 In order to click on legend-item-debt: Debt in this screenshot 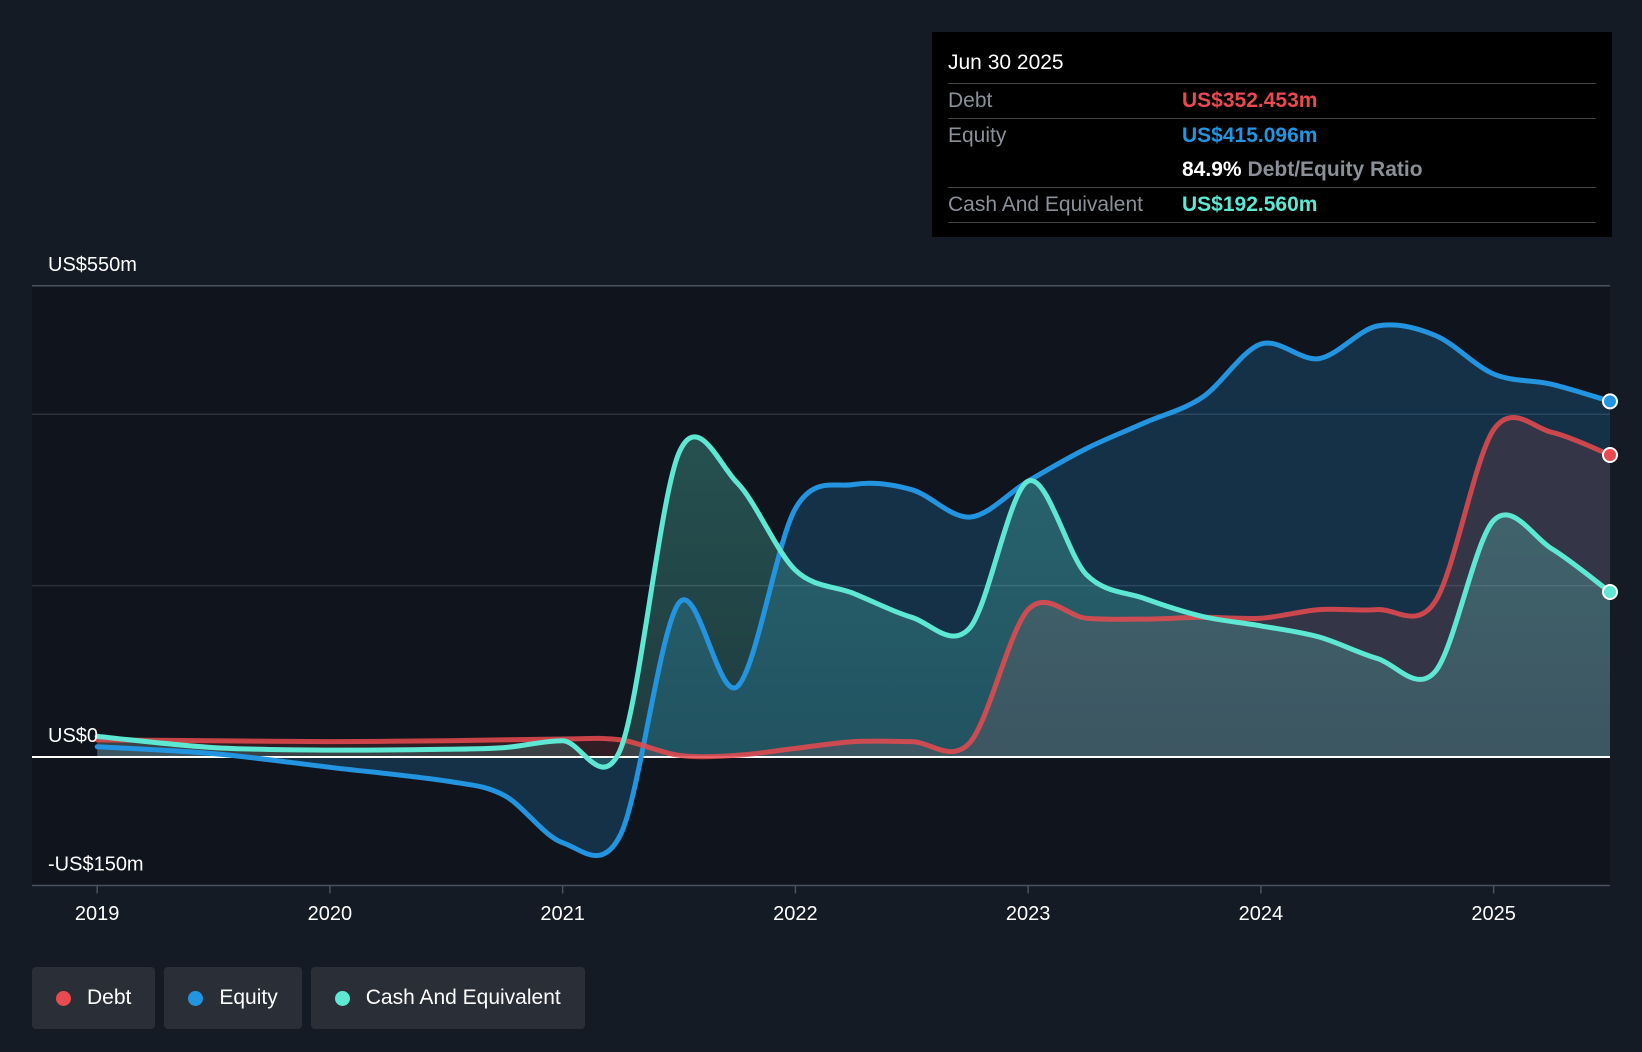, I will do `click(94, 998)`.